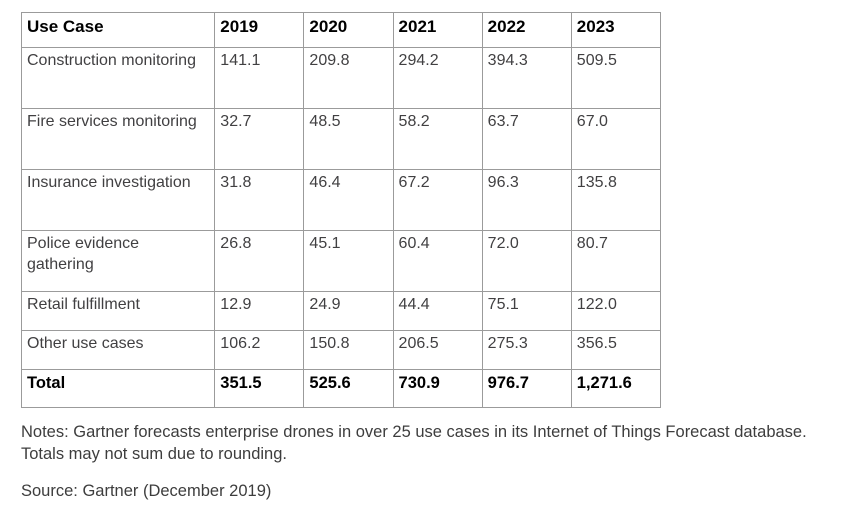  Describe the element at coordinates (259, 200) in the screenshot. I see `cell-value: 31.8` at that location.